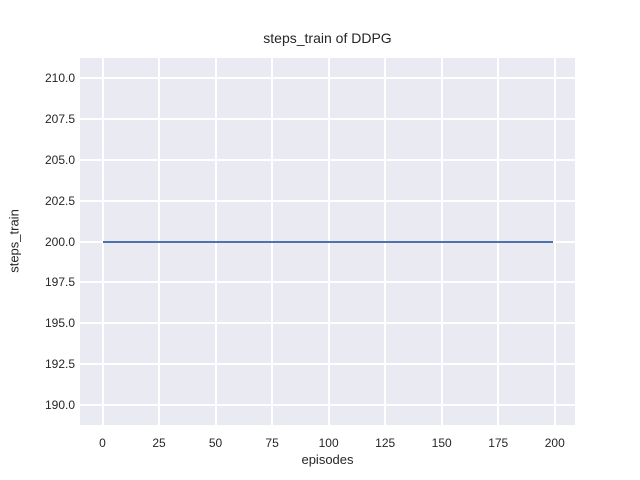 The width and height of the screenshot is (640, 480). I want to click on x-tick-label: 25, so click(159, 443).